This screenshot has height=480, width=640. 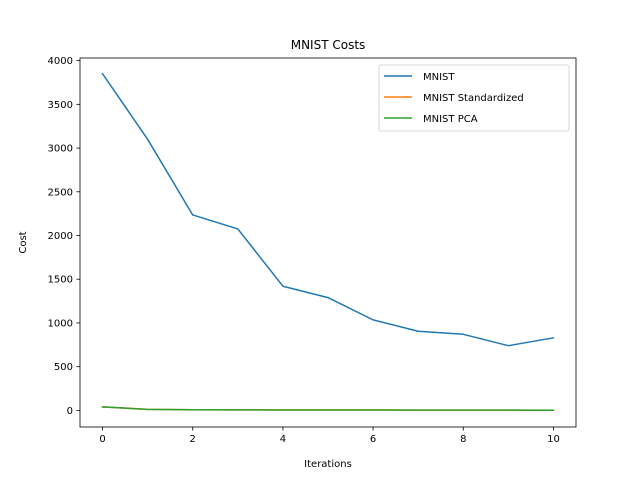 I want to click on y-tick-label: 4000, so click(x=60, y=61).